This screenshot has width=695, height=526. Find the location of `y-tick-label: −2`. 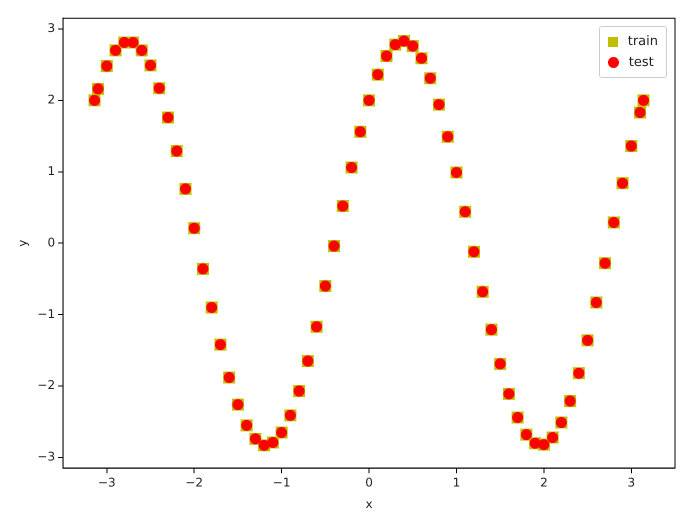

y-tick-label: −2 is located at coordinates (46, 385).